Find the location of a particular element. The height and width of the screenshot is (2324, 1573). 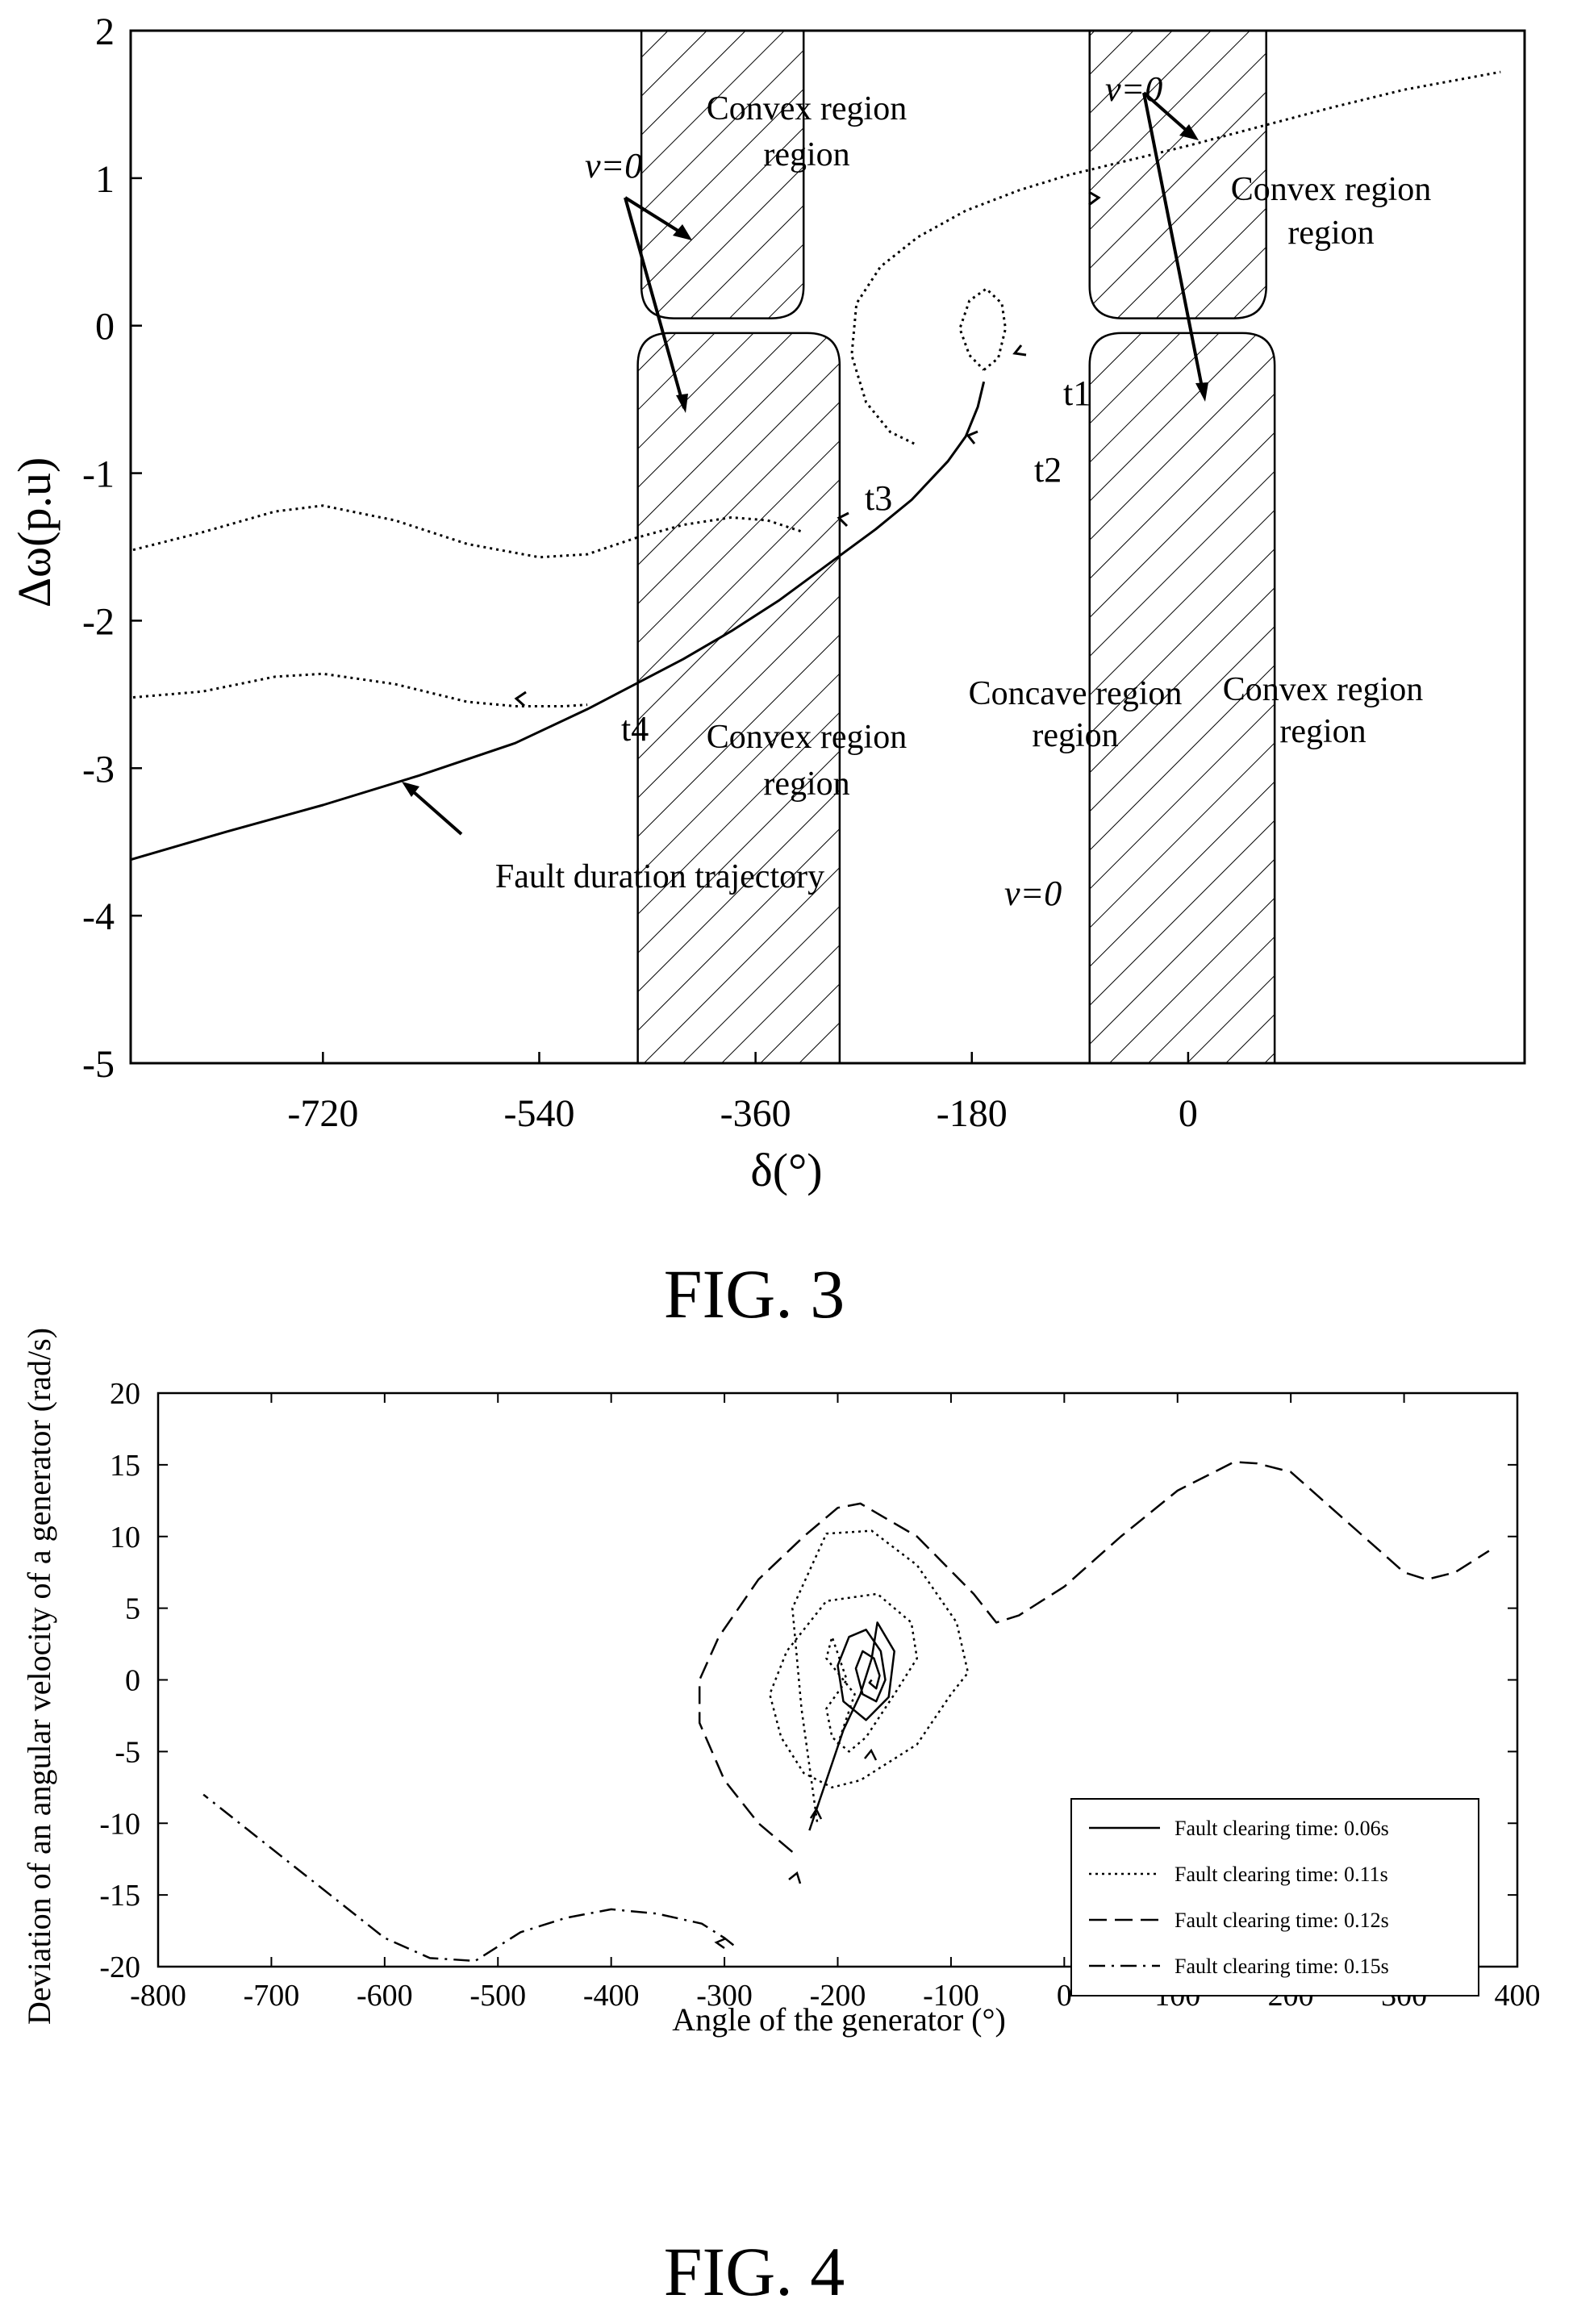

fig3-v0-label-left: v=0 is located at coordinates (613, 166).